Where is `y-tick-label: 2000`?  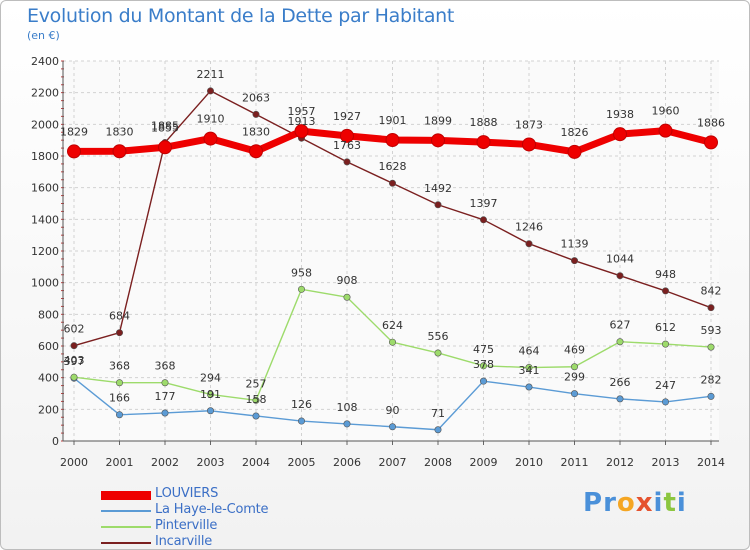 y-tick-label: 2000 is located at coordinates (45, 124).